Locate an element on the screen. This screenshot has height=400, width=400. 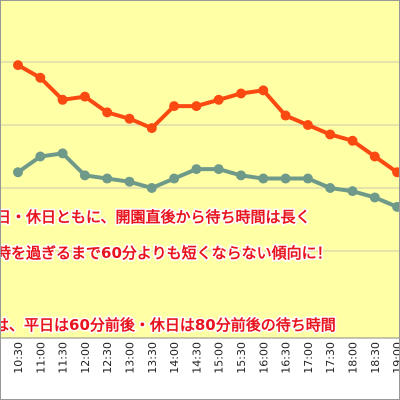
annotation: 時を過ぎるまで60分よりも短くならない傾向に！ is located at coordinates (166, 253).